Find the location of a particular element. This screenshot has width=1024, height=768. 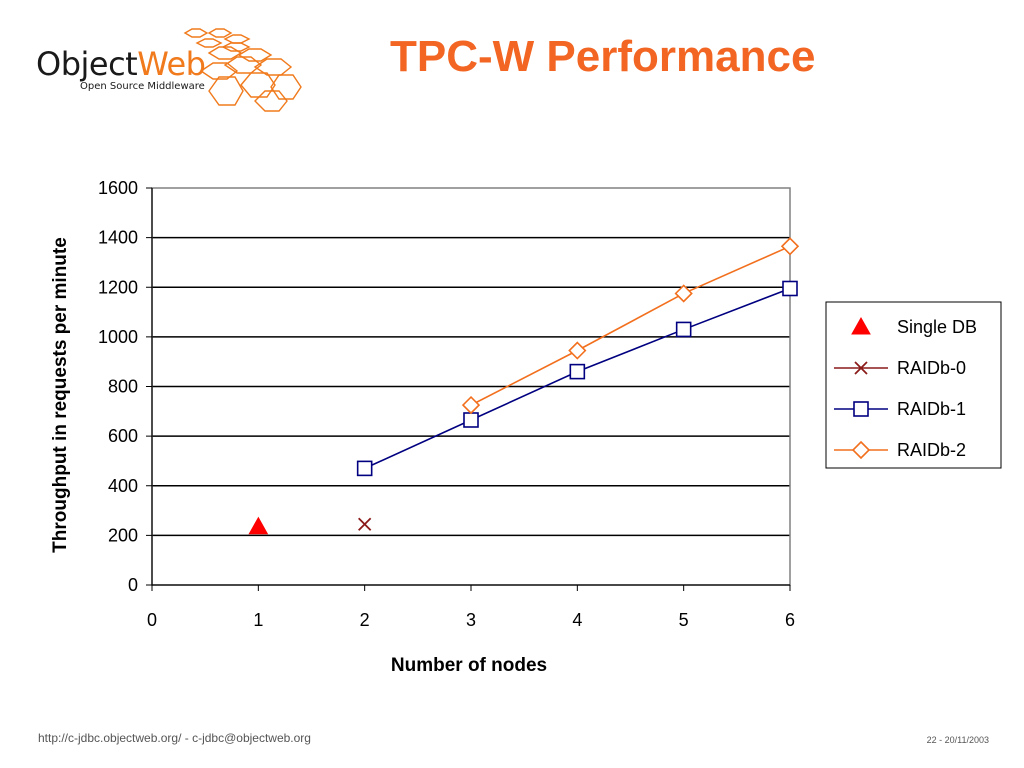

series-single-db is located at coordinates (258, 525).